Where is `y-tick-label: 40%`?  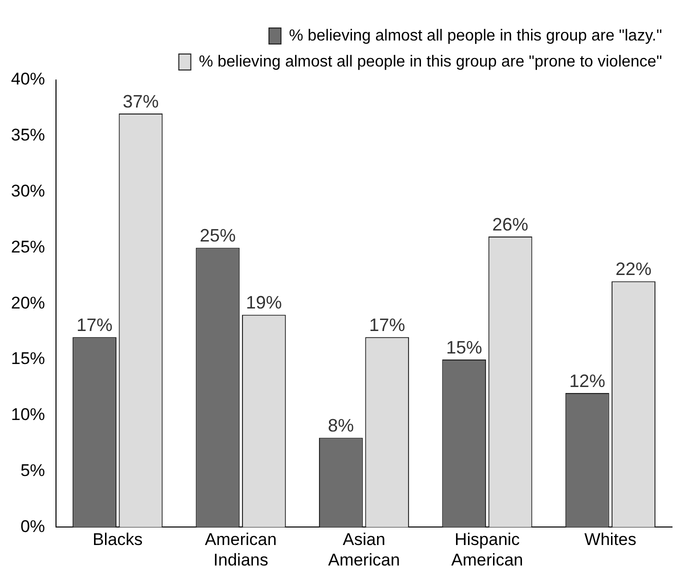 y-tick-label: 40% is located at coordinates (28, 79).